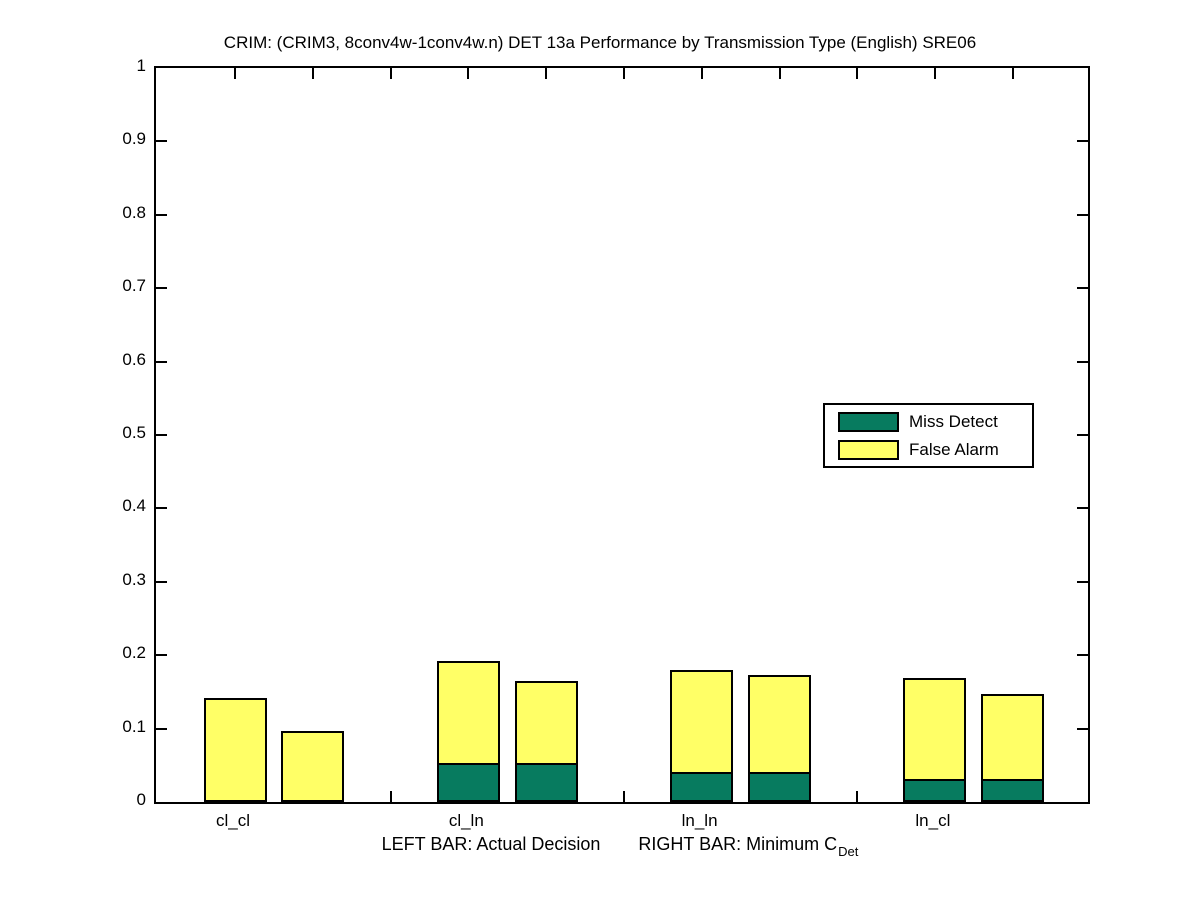 This screenshot has width=1201, height=900. I want to click on legend-entry-miss-detect: Miss Detect, so click(935, 422).